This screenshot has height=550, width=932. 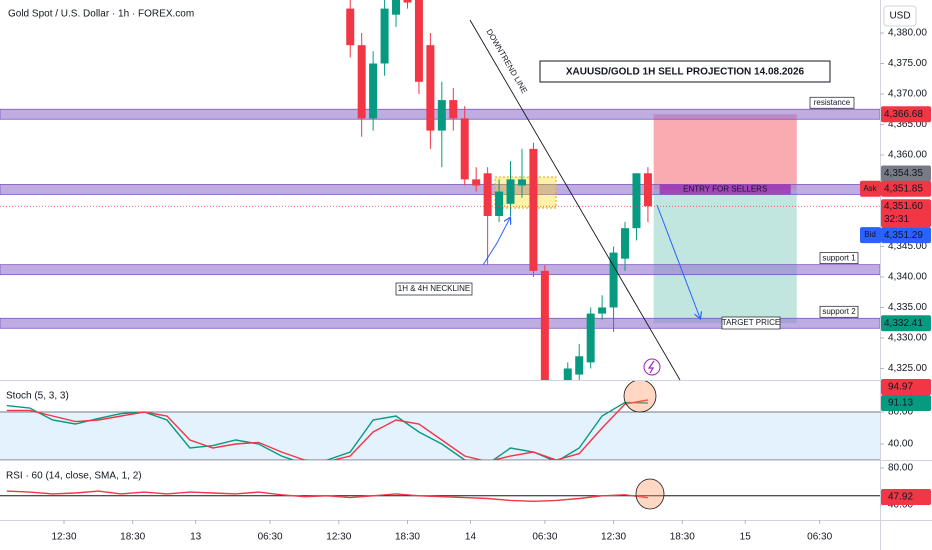 I want to click on entry-label-bg, so click(x=725, y=189).